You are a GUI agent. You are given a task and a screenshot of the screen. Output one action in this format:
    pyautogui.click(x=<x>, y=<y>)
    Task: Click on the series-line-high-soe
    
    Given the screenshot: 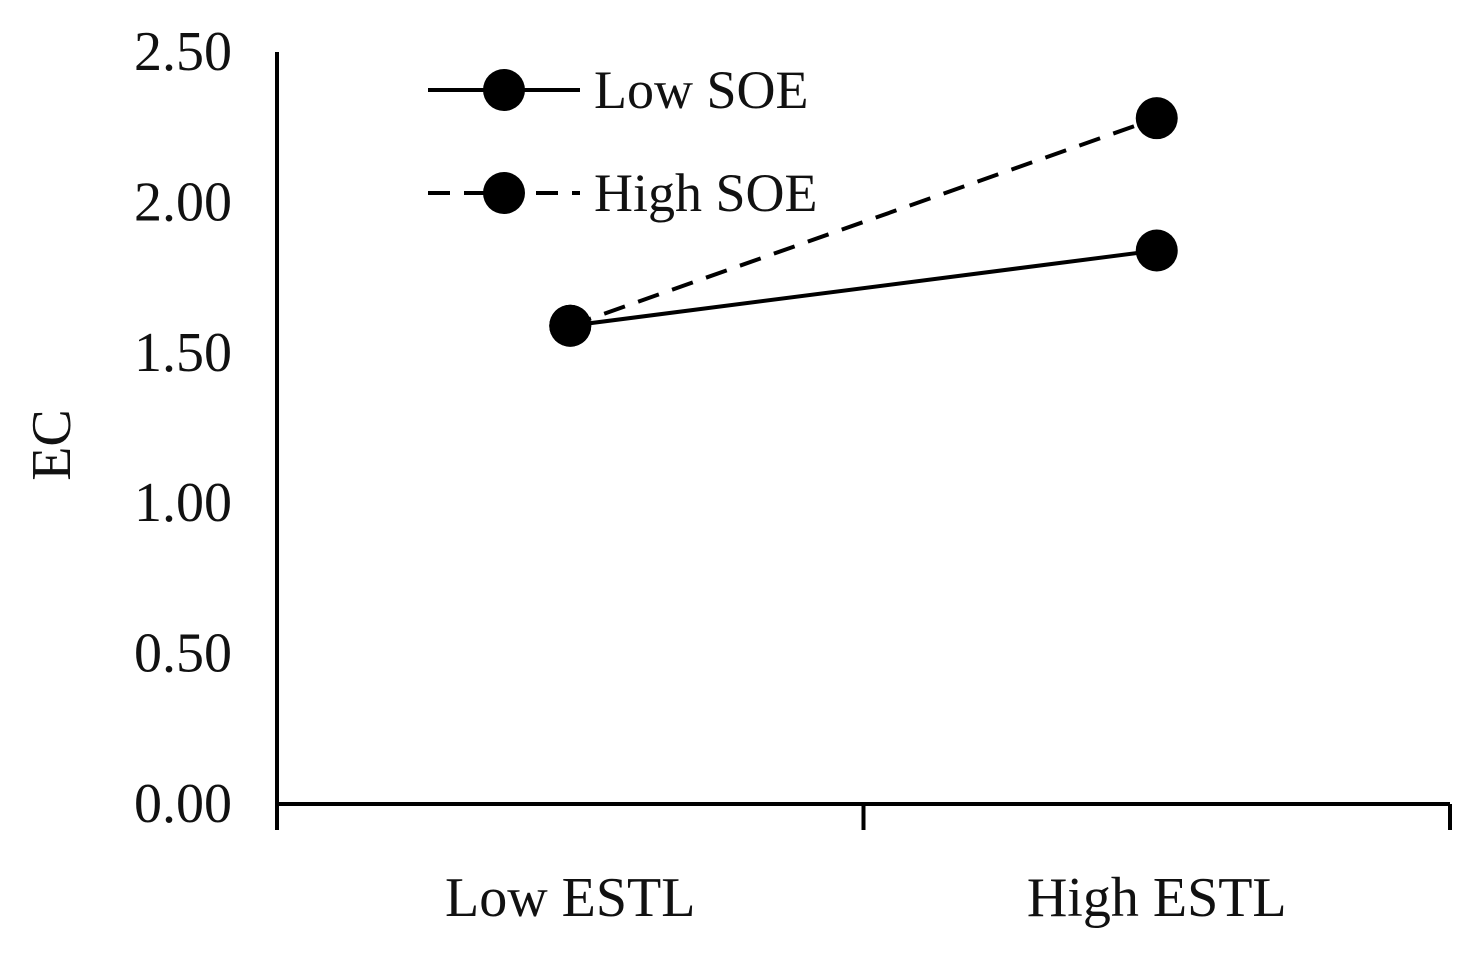 What is the action you would take?
    pyautogui.click(x=863, y=222)
    